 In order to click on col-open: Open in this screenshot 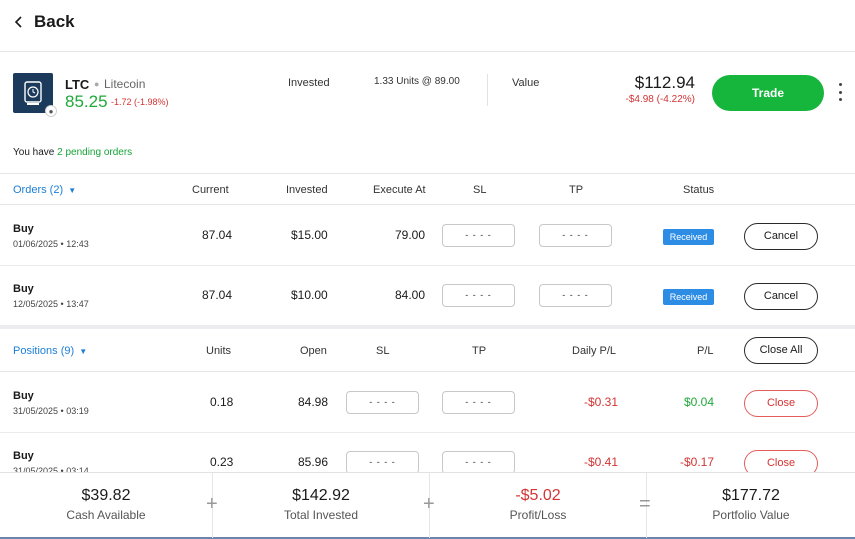, I will do `click(313, 351)`.